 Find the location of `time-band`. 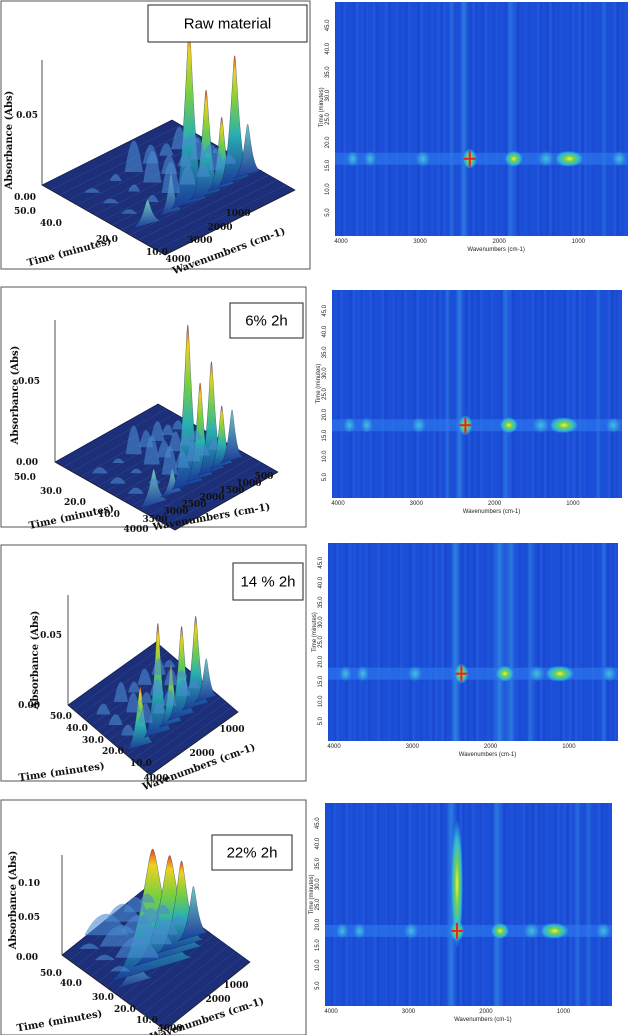

time-band is located at coordinates (473, 673).